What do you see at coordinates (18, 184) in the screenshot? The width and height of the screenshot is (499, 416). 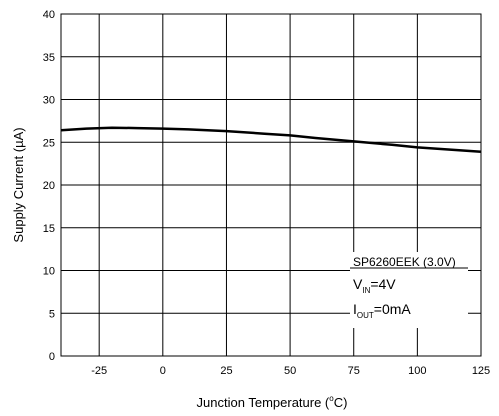 I see `y-axis-title: Supply Current (µA)` at bounding box center [18, 184].